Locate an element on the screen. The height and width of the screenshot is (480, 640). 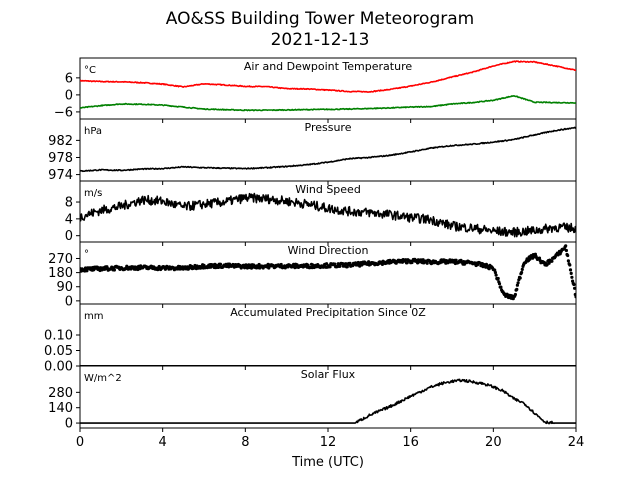
x-tick-label: 4 is located at coordinates (163, 442).